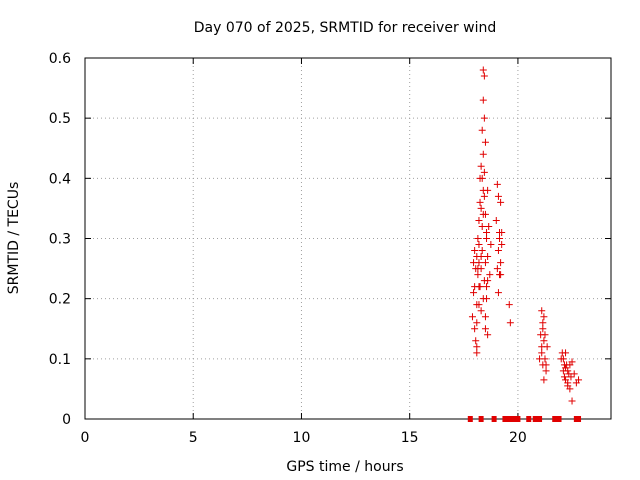 The width and height of the screenshot is (640, 480). What do you see at coordinates (60, 360) in the screenshot?
I see `y-tick-label: 0.1` at bounding box center [60, 360].